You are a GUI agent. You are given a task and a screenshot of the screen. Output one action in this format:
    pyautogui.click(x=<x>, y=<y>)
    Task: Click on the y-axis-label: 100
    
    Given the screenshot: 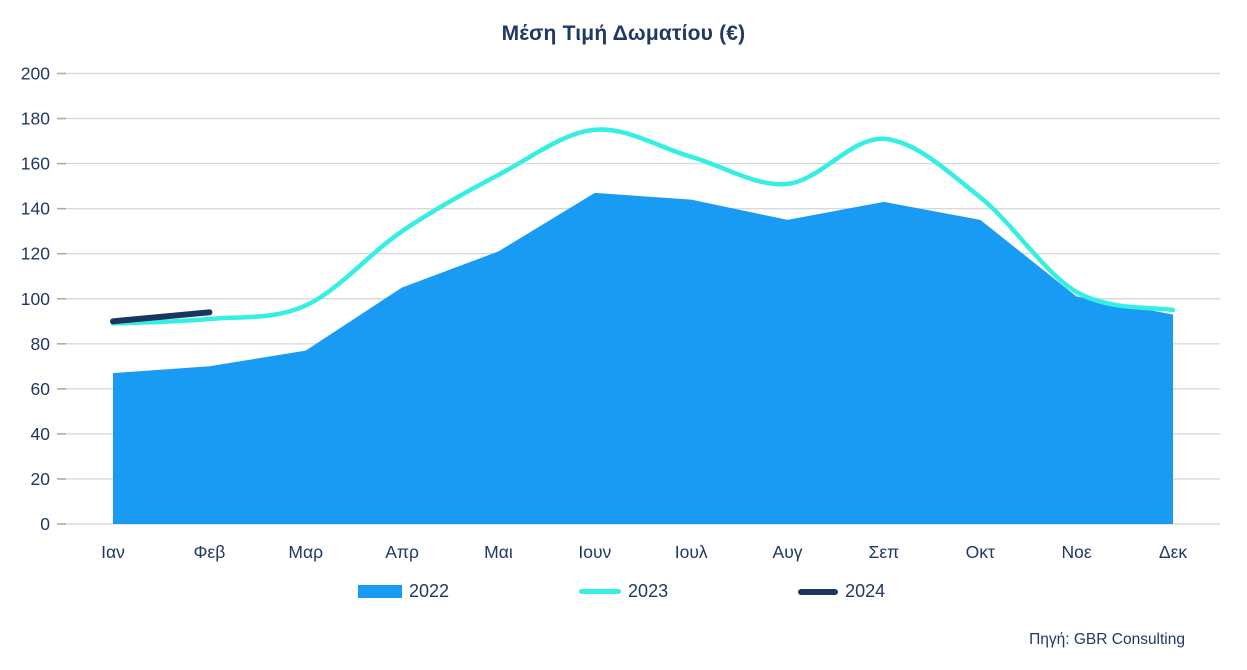 What is the action you would take?
    pyautogui.click(x=35, y=299)
    